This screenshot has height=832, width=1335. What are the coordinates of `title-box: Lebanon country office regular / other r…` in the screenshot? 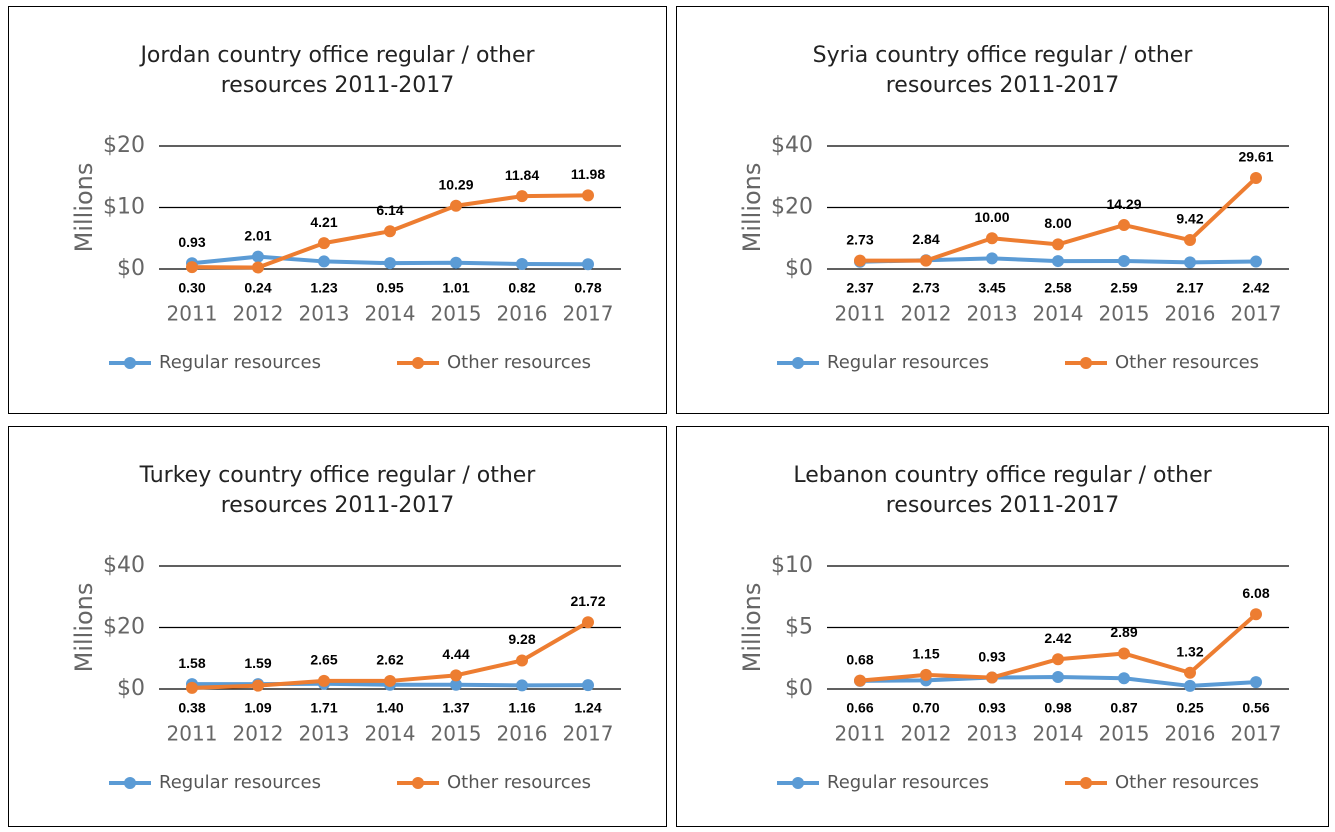 It's located at (1002, 491).